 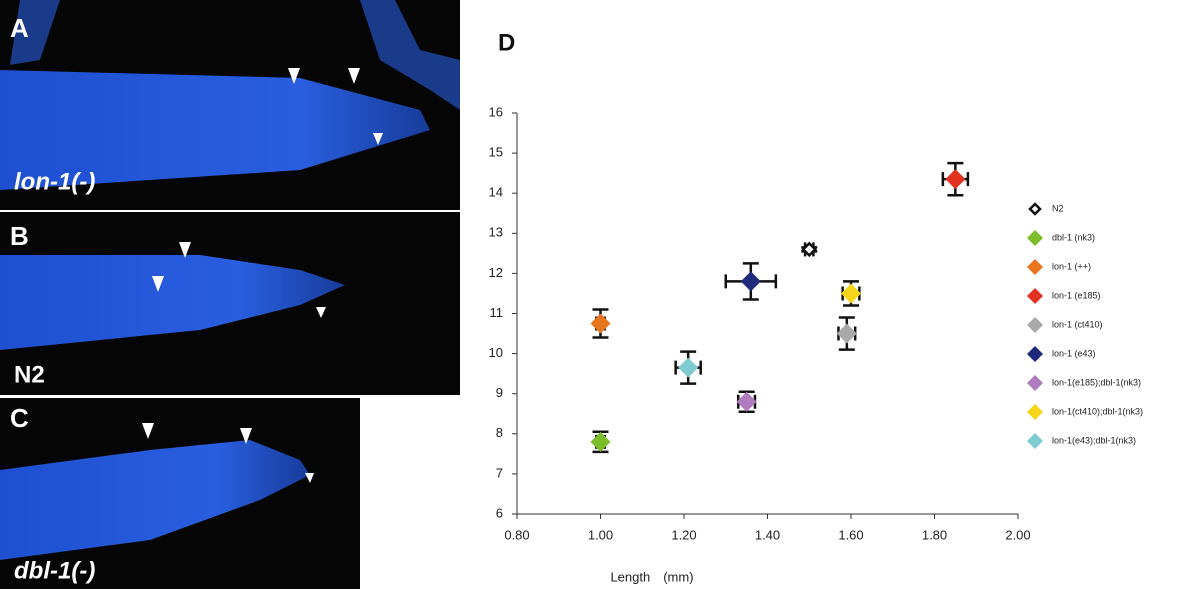 What do you see at coordinates (1094, 440) in the screenshot?
I see `legend-label: lon-1(e43);dbl-1(nk3)` at bounding box center [1094, 440].